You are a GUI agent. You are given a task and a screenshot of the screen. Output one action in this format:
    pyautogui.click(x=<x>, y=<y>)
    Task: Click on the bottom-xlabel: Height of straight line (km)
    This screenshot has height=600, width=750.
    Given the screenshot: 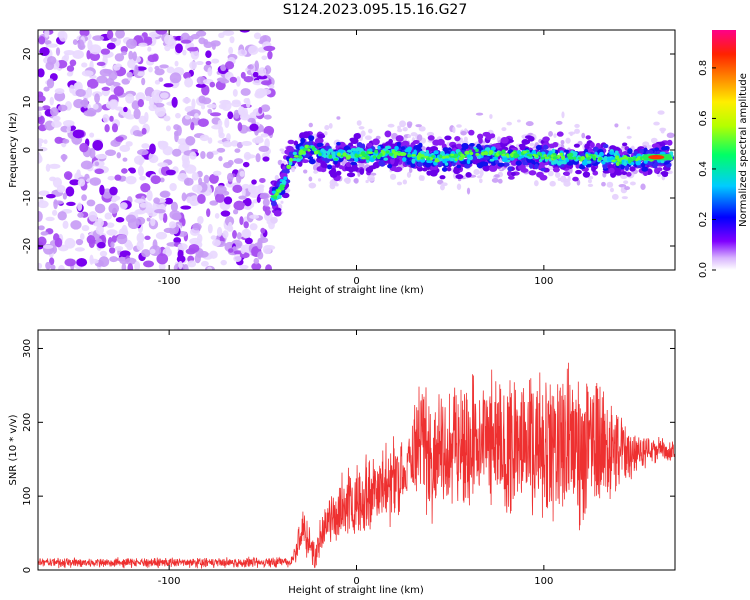 What is the action you would take?
    pyautogui.click(x=356, y=590)
    